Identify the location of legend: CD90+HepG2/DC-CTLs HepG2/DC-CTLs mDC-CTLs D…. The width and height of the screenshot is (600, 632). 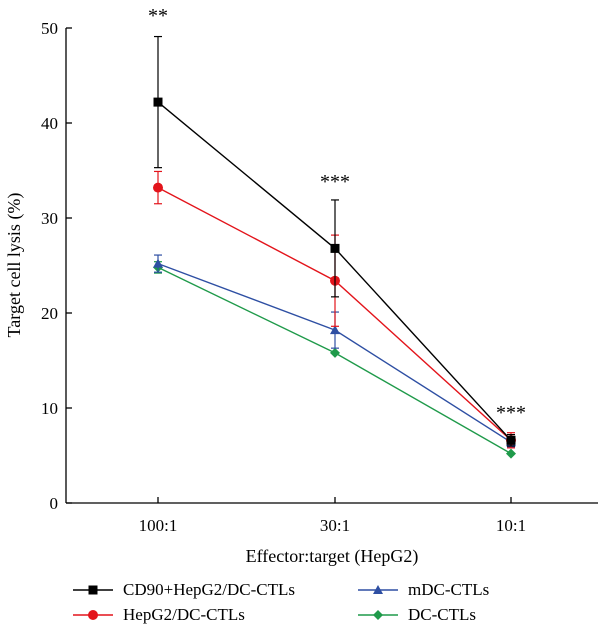
(281, 602).